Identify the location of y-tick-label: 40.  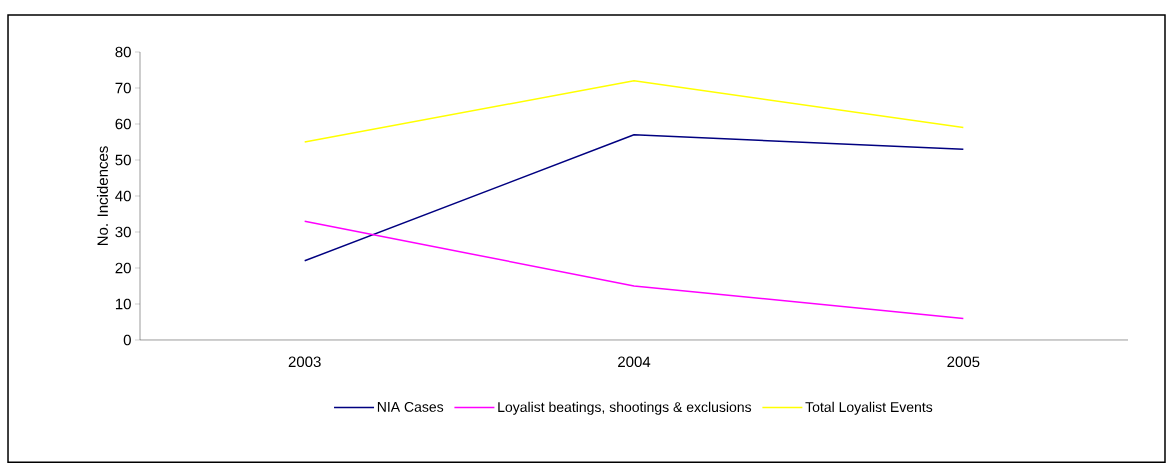
(123, 196).